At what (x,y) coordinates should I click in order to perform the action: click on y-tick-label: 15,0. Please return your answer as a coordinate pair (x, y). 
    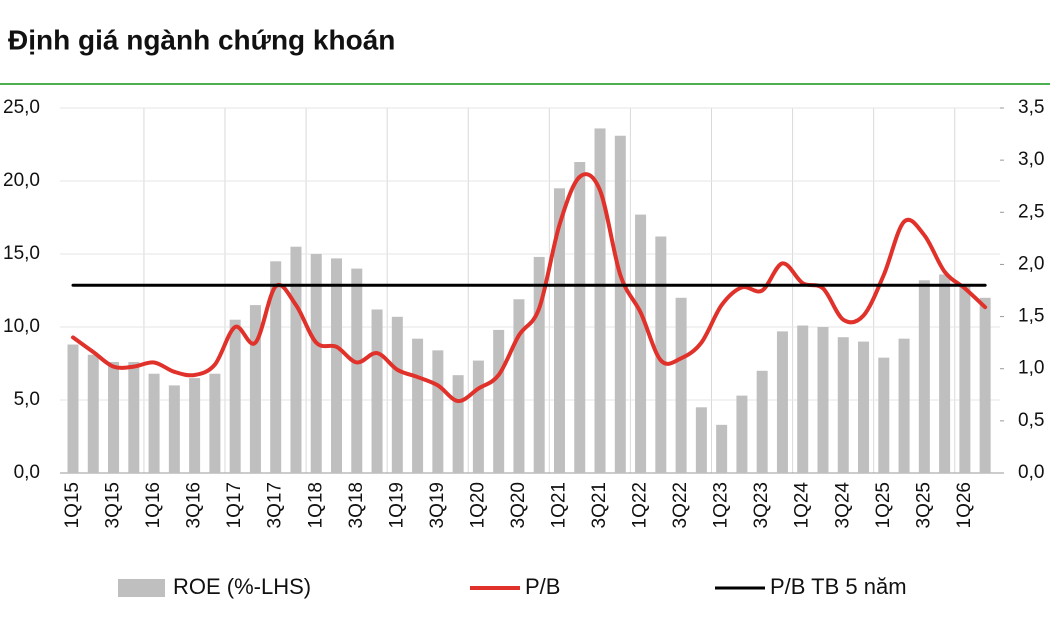
    Looking at the image, I should click on (21, 253).